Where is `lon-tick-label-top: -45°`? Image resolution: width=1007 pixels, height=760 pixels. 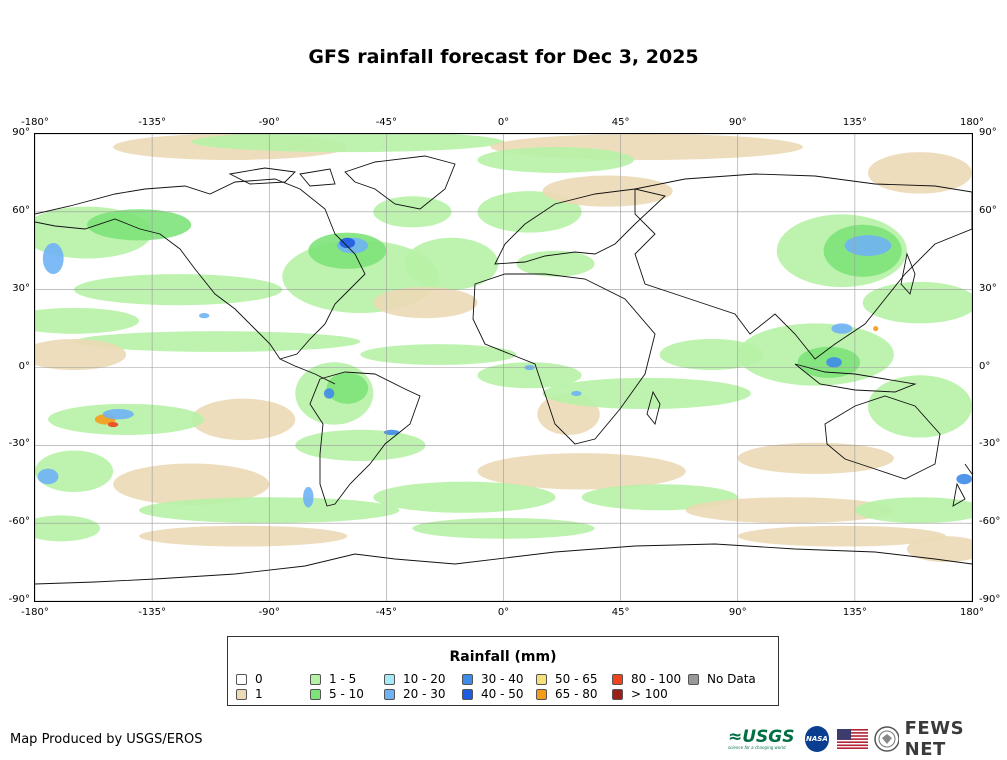
lon-tick-label-top: -45° is located at coordinates (386, 122).